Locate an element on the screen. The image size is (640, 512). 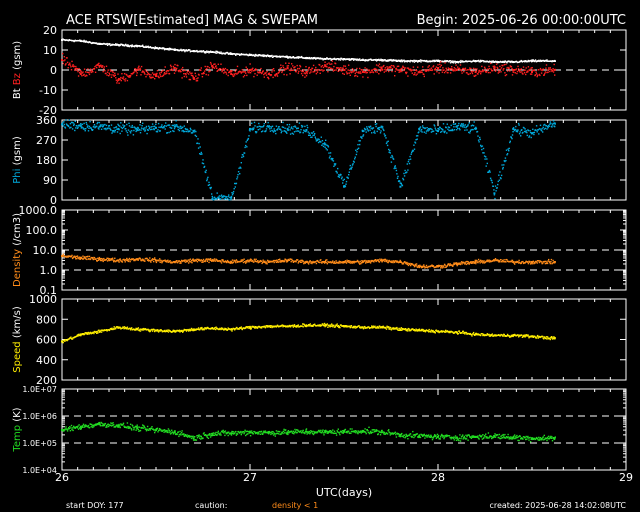
y-tick-label: 180 is located at coordinates (46, 160).